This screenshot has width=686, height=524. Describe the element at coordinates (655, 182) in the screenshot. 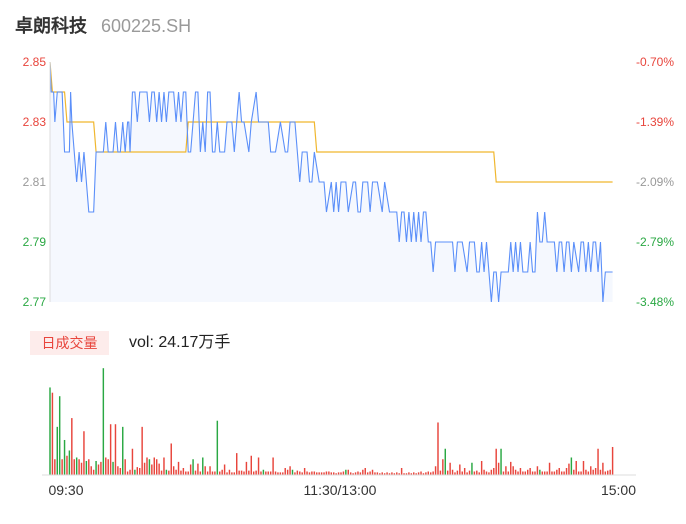

I see `y-right-tick-label: -2.09%` at that location.